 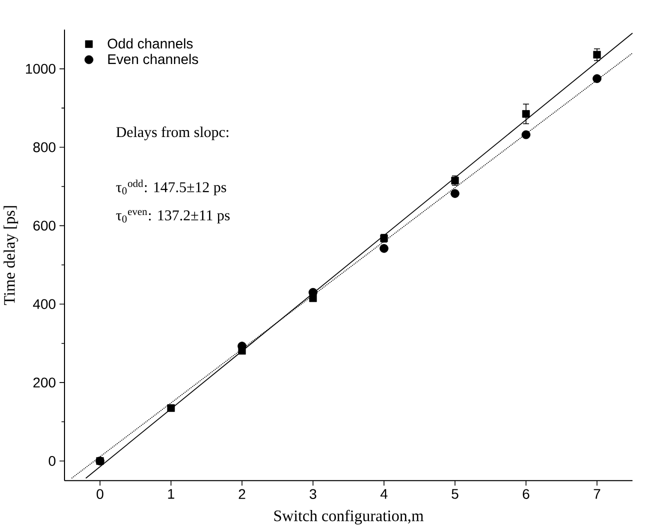 What do you see at coordinates (44, 225) in the screenshot?
I see `y-tick-label: 600` at bounding box center [44, 225].